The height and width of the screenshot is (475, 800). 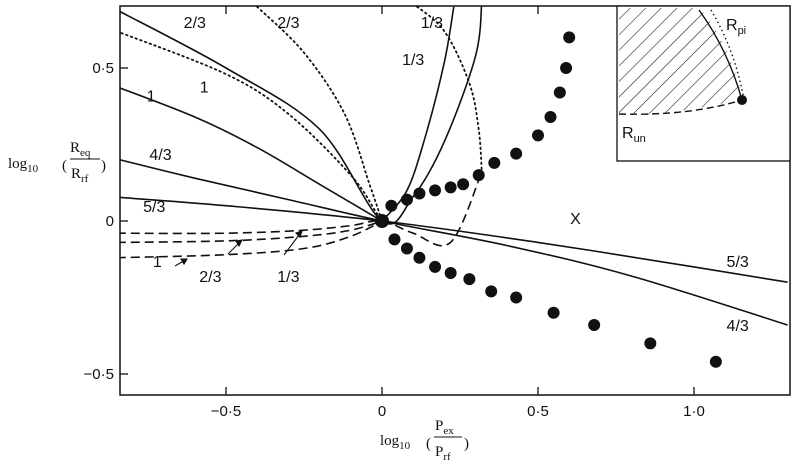 I want to click on curve-label-7: 5/3, so click(x=154, y=207).